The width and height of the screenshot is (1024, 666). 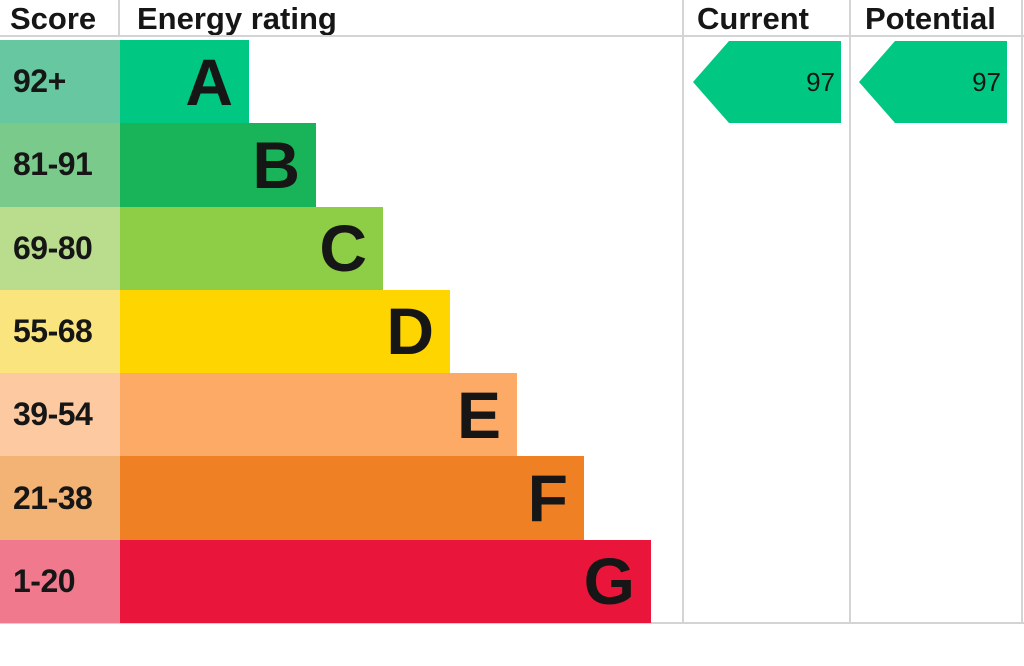 I want to click on current-arrow-shape, so click(x=767, y=82).